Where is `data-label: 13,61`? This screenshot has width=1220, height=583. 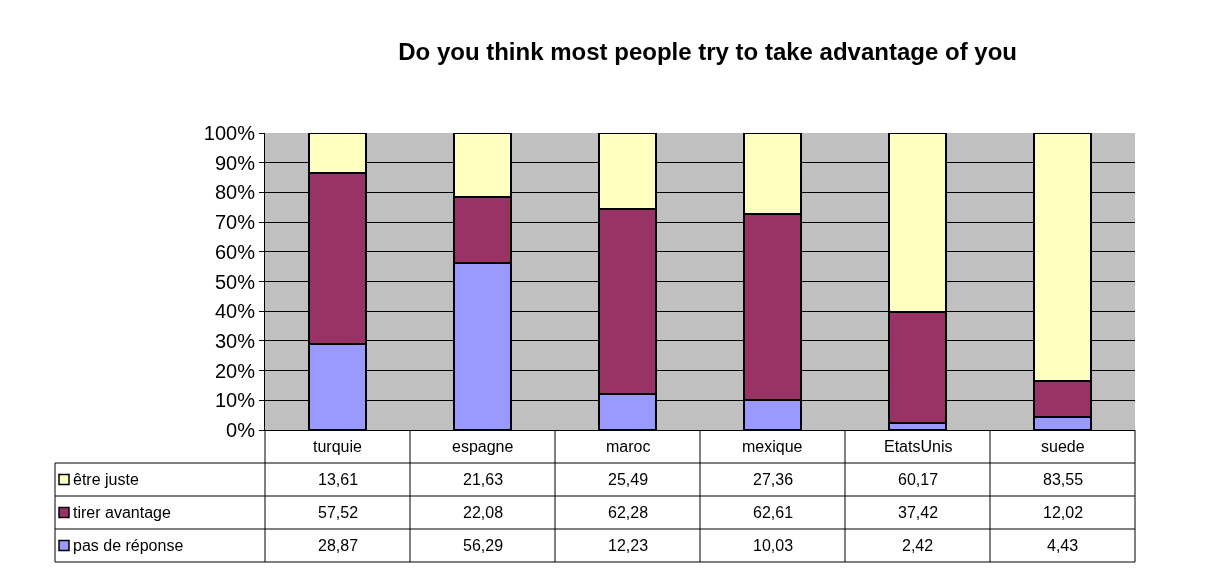 data-label: 13,61 is located at coordinates (338, 479).